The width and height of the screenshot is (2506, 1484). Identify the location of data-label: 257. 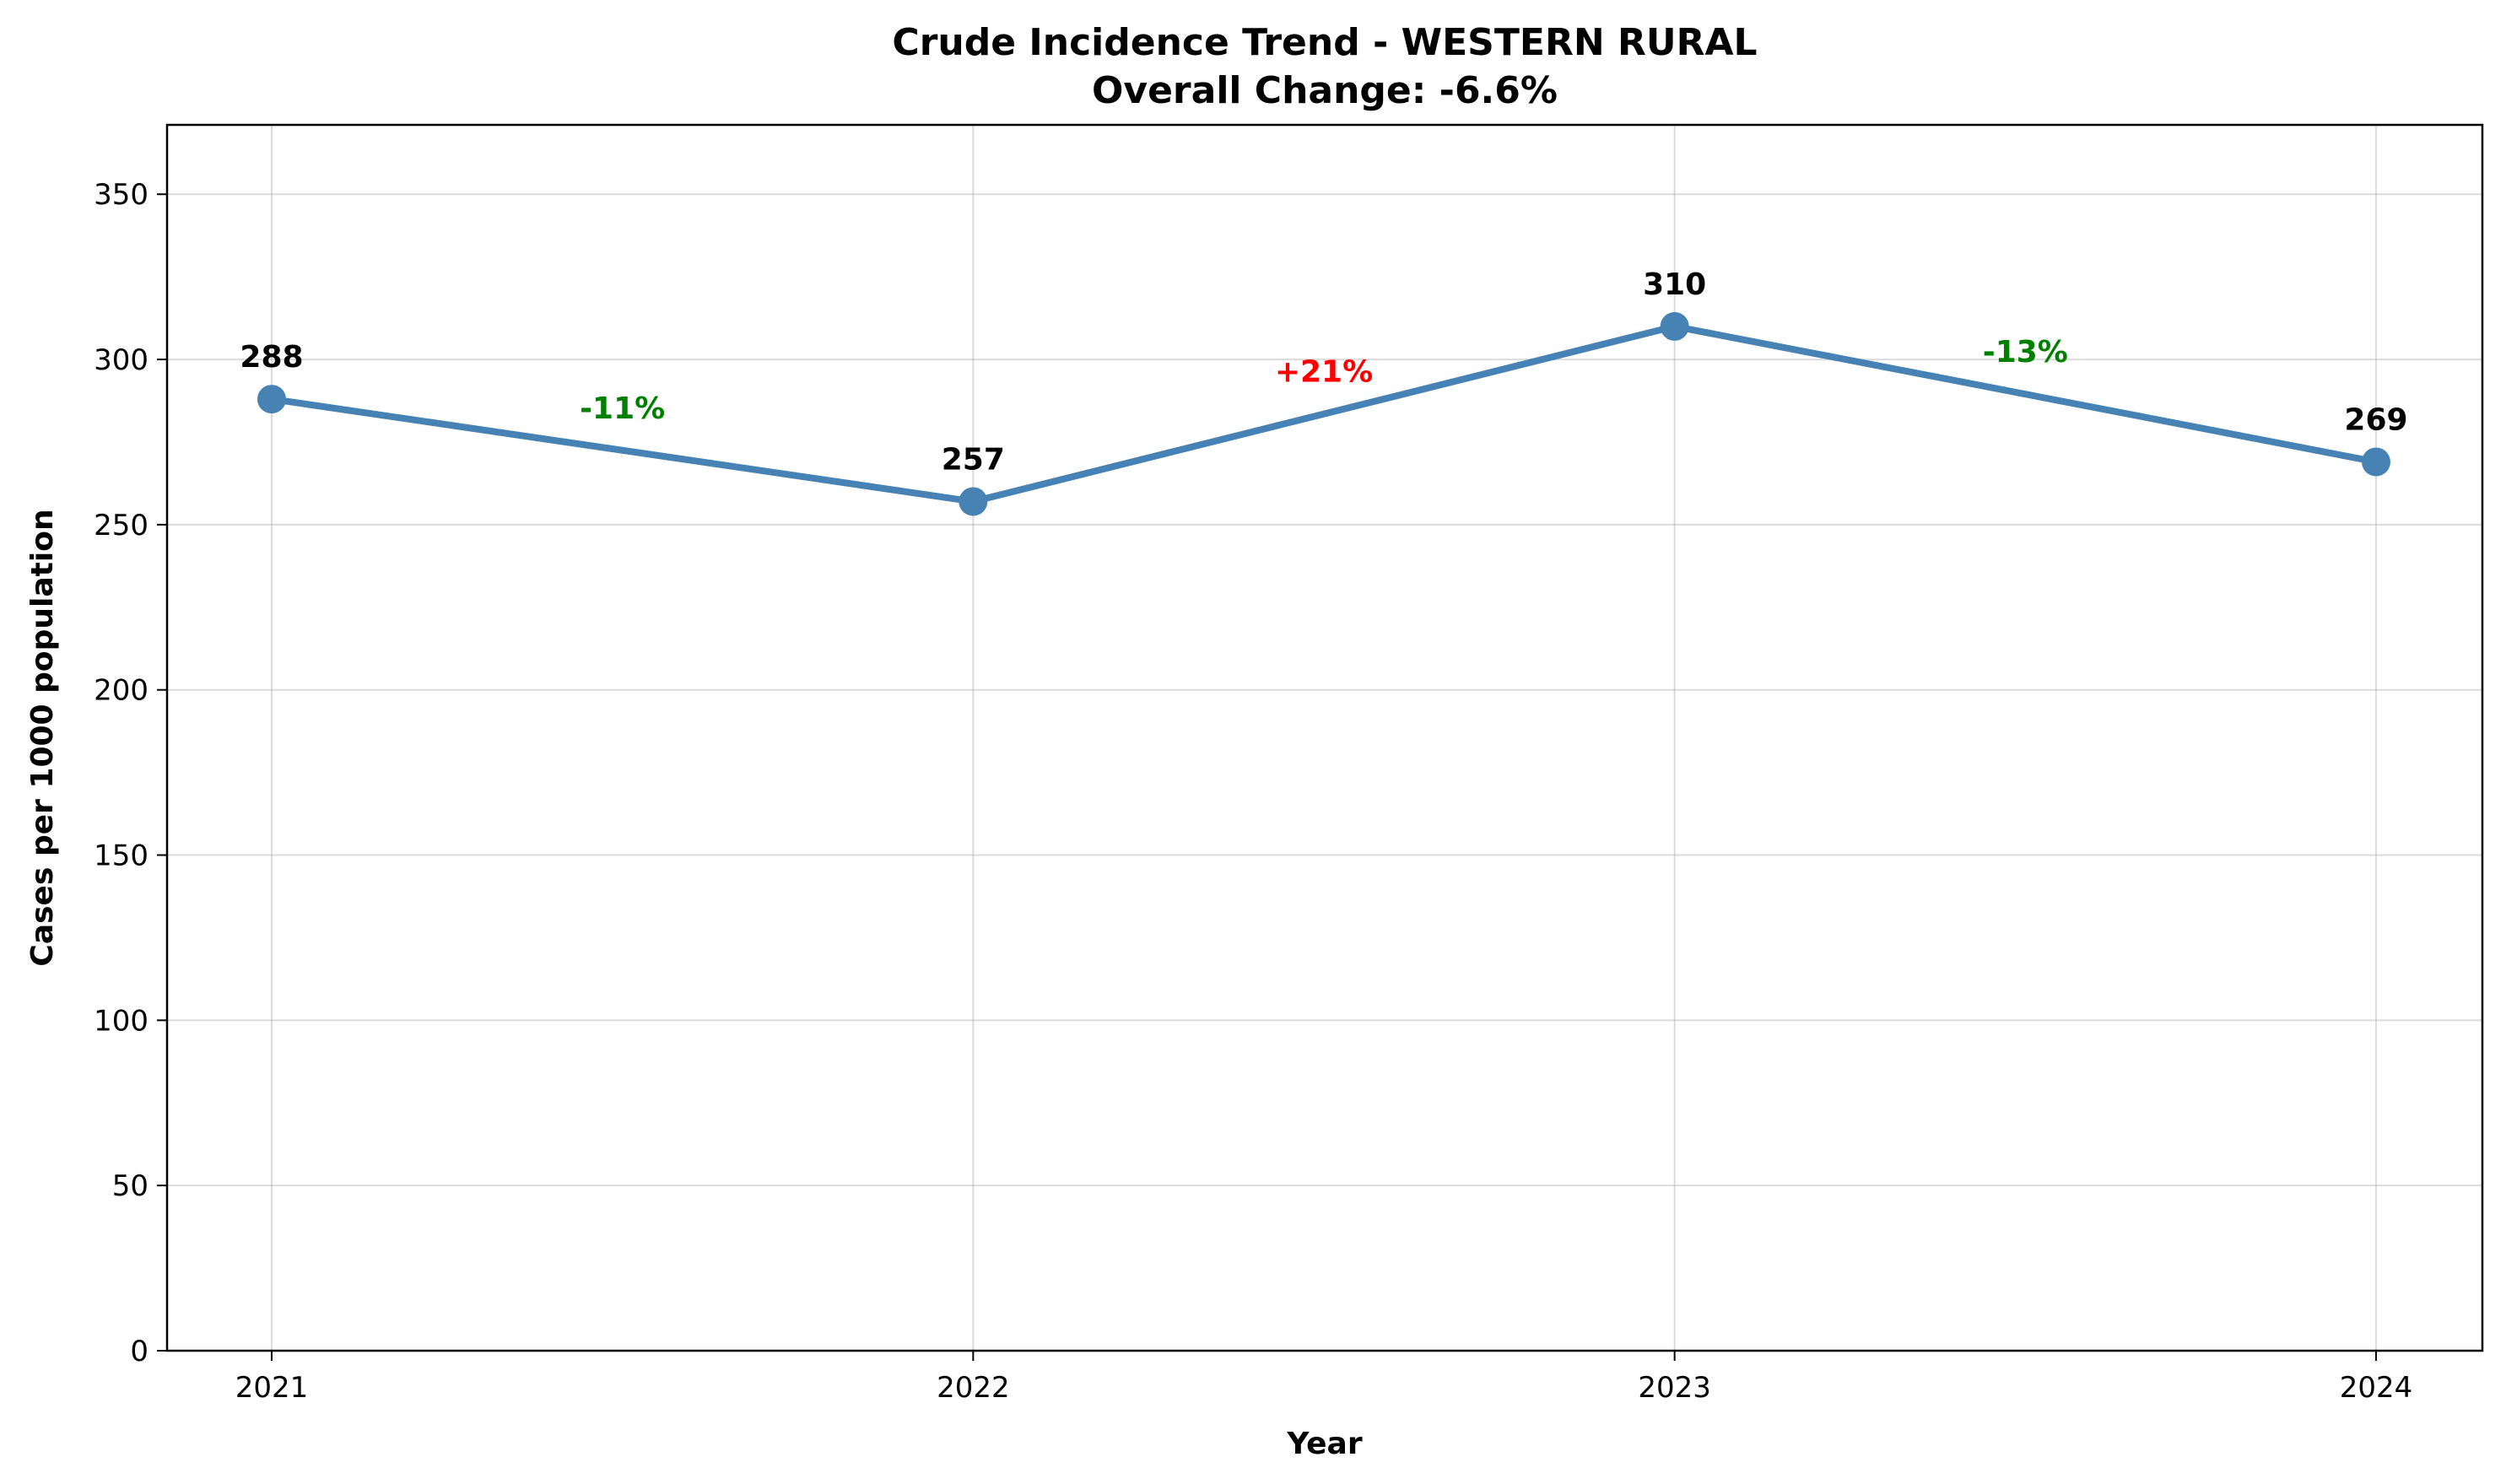
(974, 459).